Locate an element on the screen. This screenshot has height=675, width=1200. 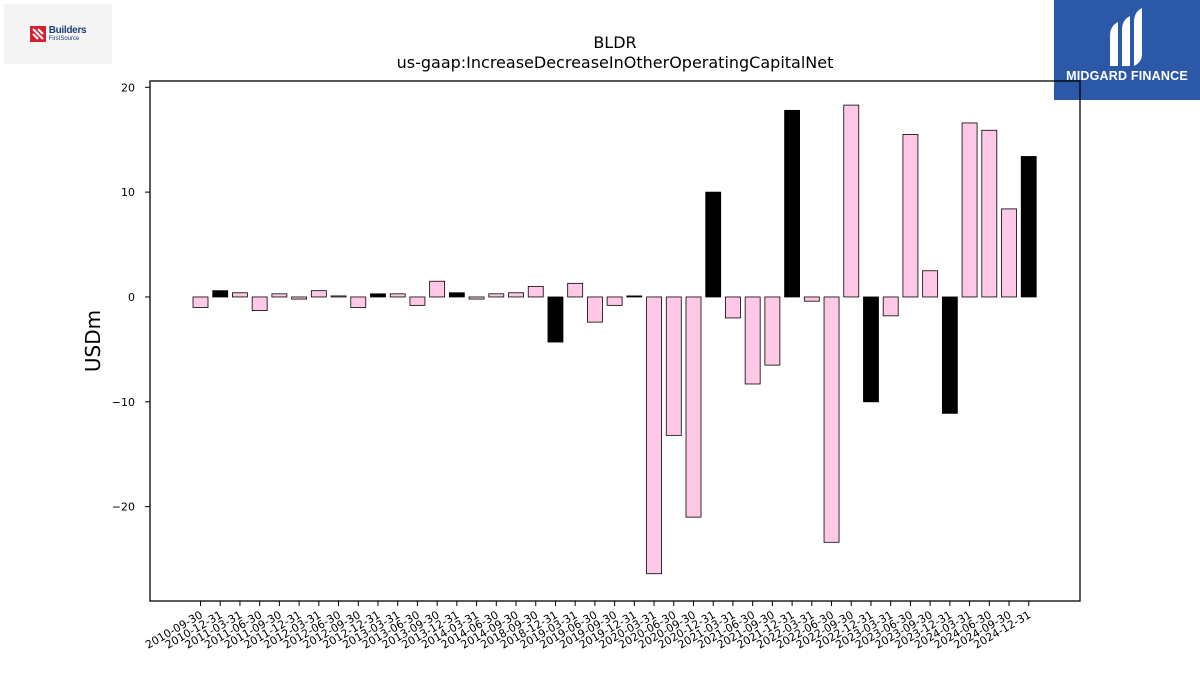
midgard-finance-logo: MIDGARD FINANCE is located at coordinates (1127, 50).